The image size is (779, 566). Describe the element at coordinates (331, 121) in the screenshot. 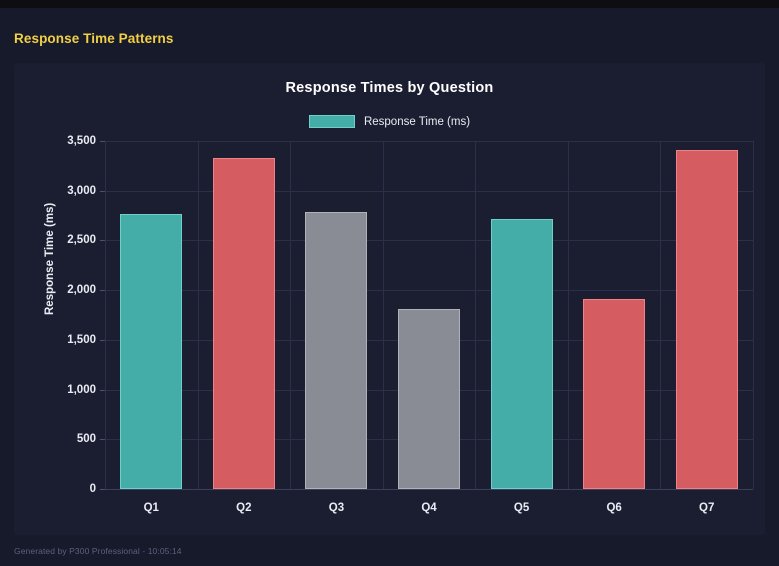

I see `legend-swatch-response-time` at that location.